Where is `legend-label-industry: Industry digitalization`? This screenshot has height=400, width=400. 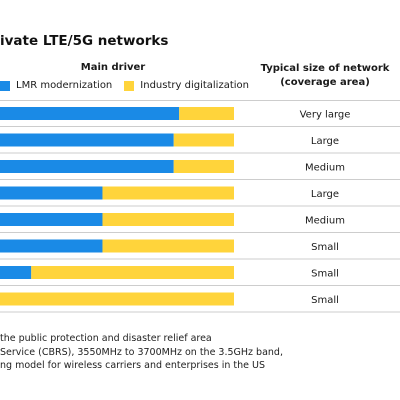
legend-label-industry: Industry digitalization is located at coordinates (194, 85).